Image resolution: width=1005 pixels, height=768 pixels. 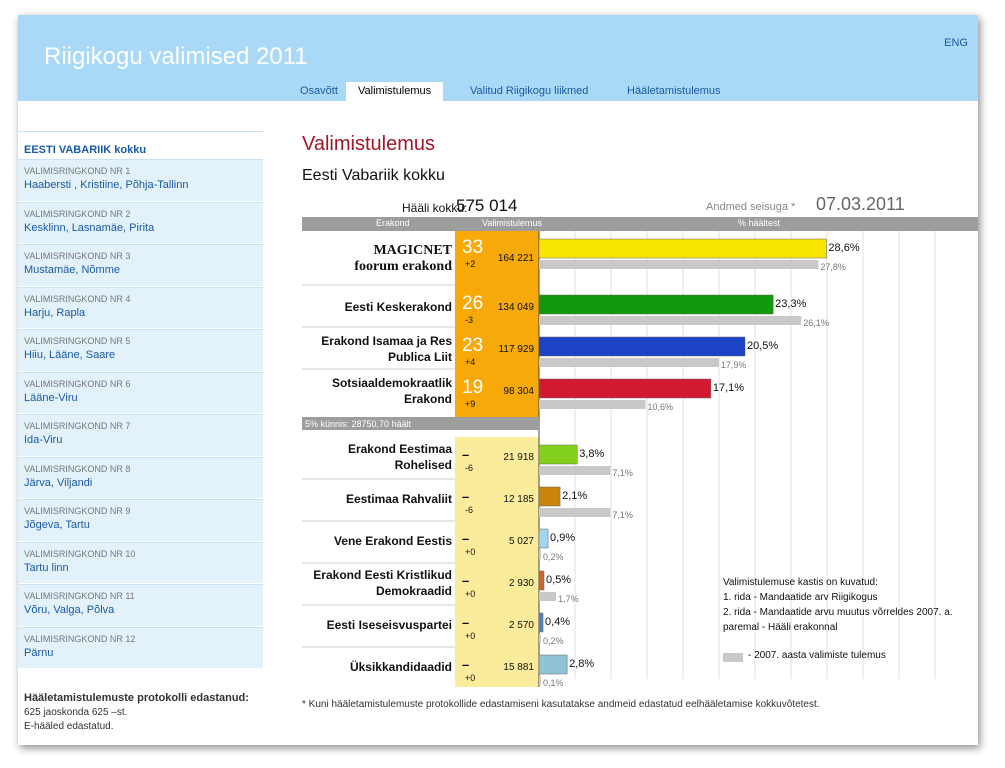 I want to click on party-name-line: Eestimaa Rahvaliit, so click(x=399, y=499).